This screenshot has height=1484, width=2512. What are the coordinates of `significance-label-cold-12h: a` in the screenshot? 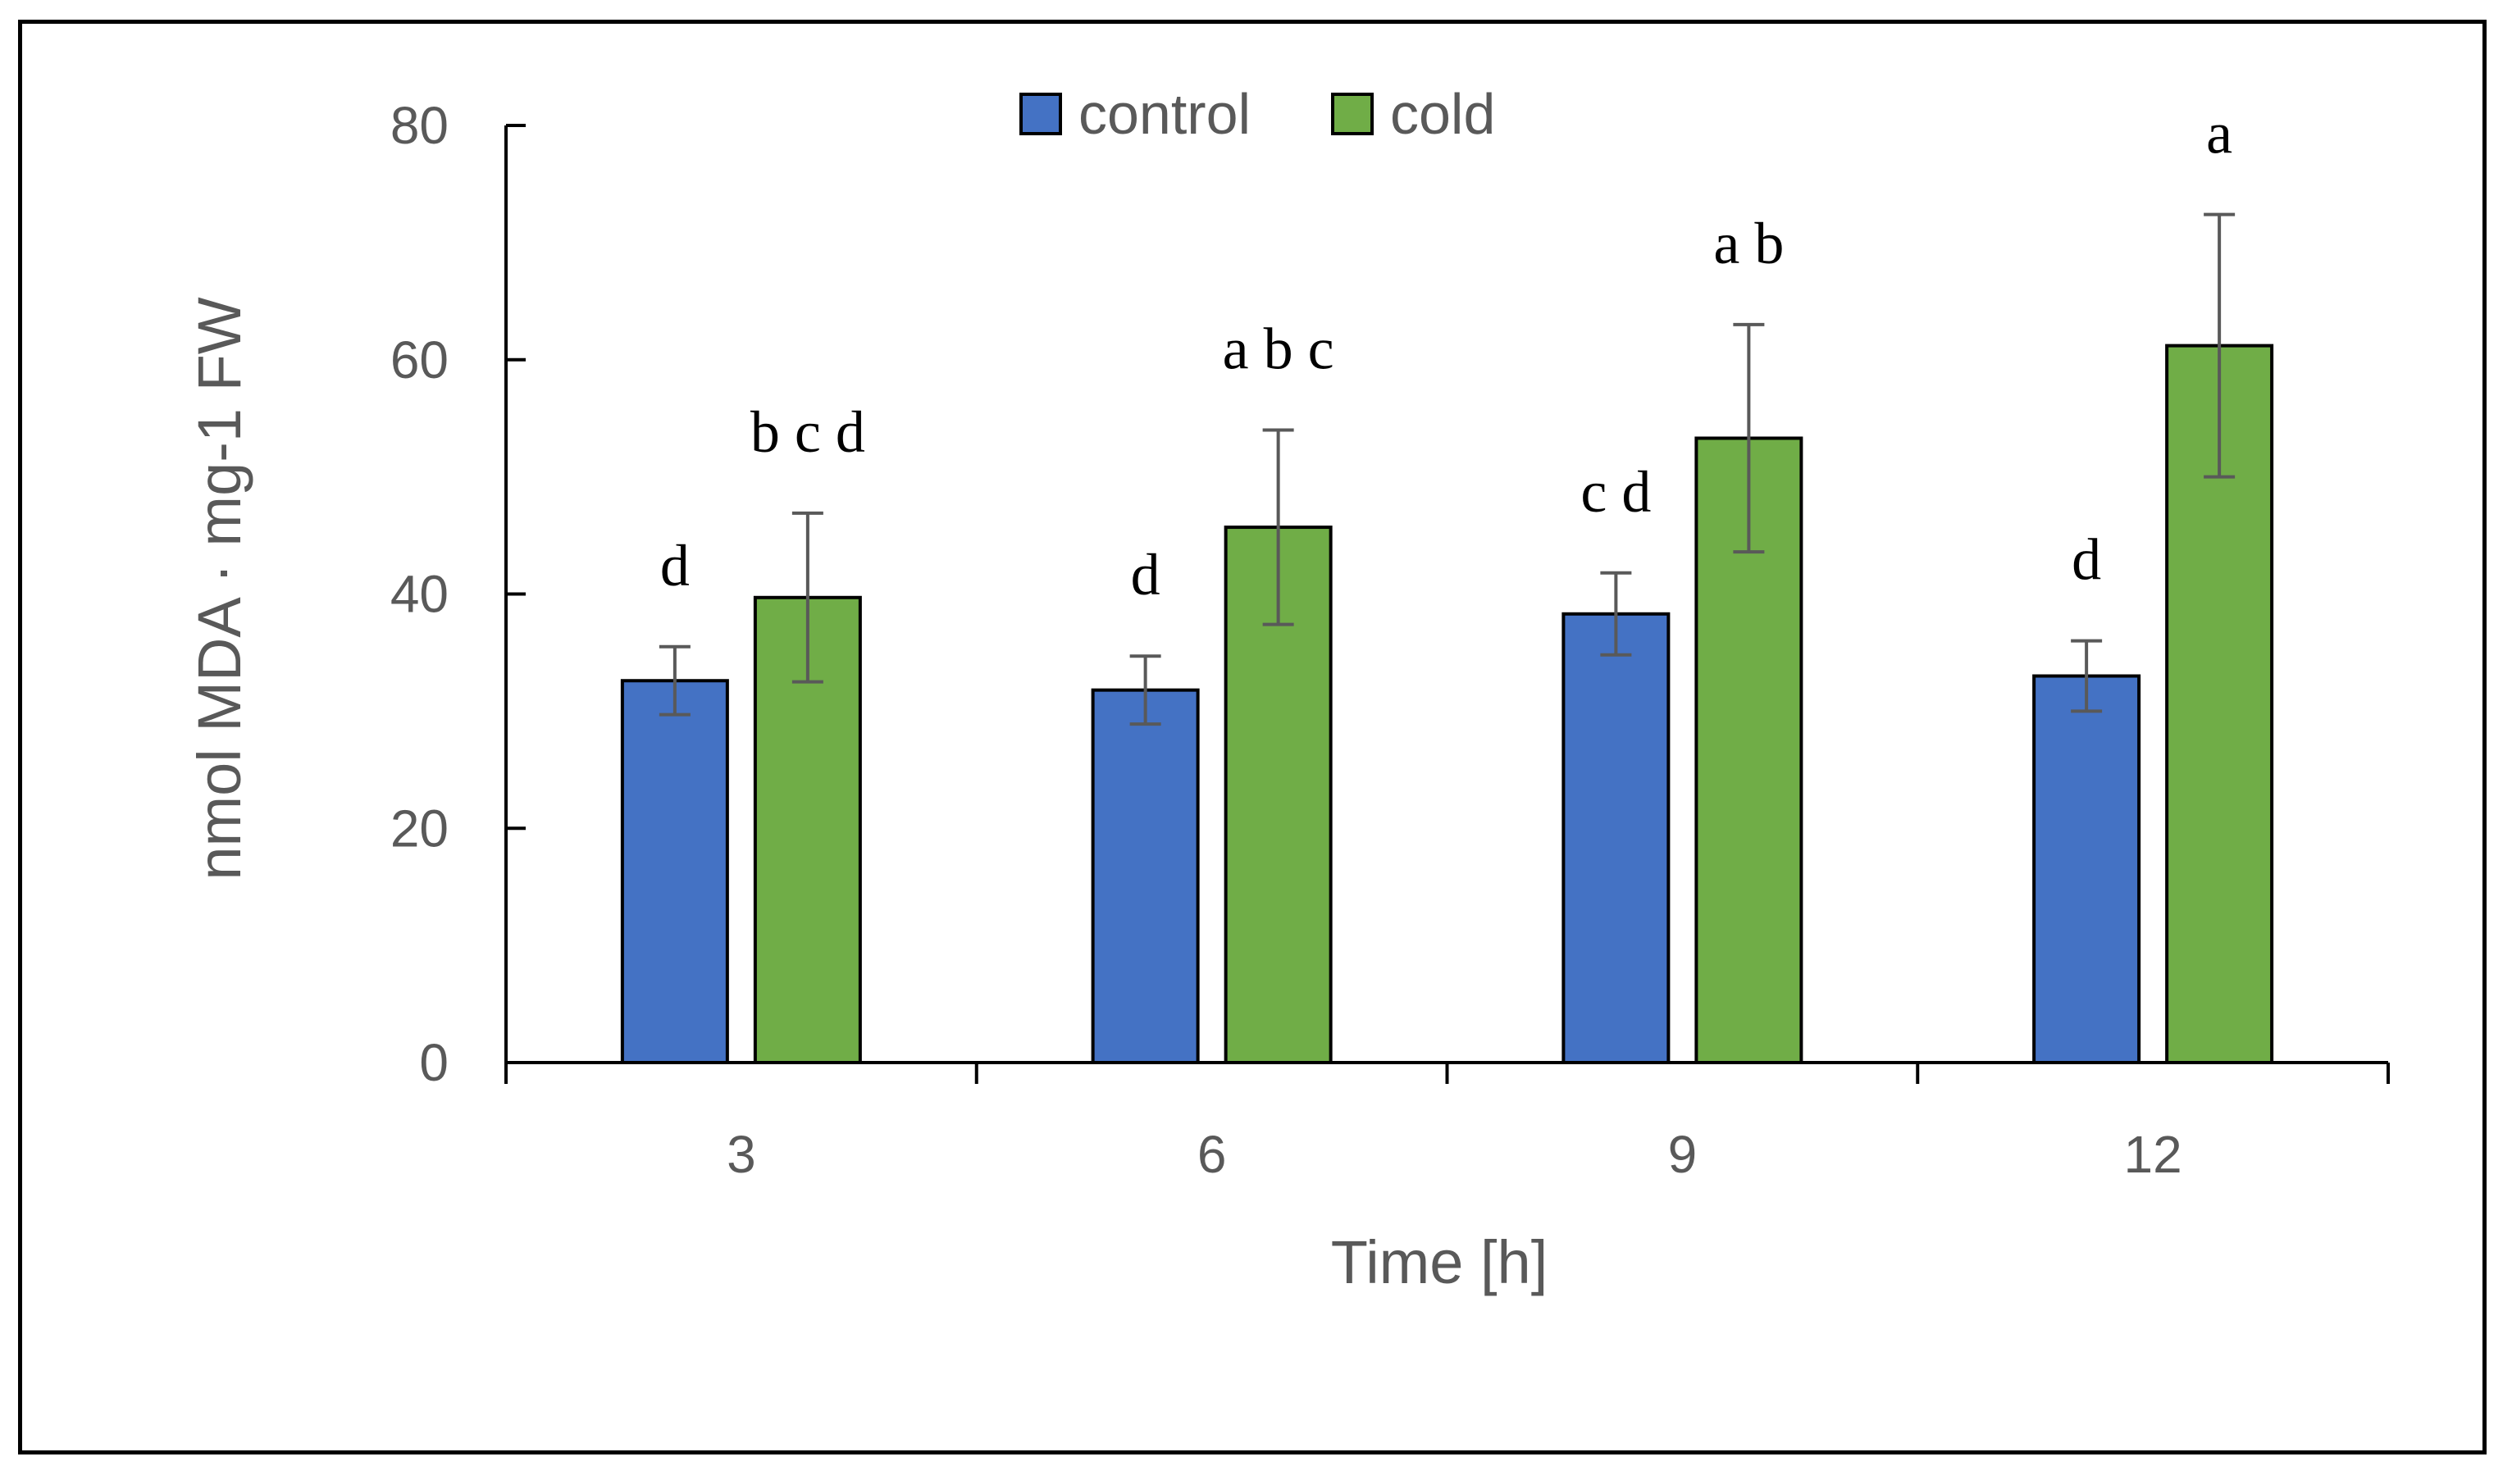 It's located at (2219, 133).